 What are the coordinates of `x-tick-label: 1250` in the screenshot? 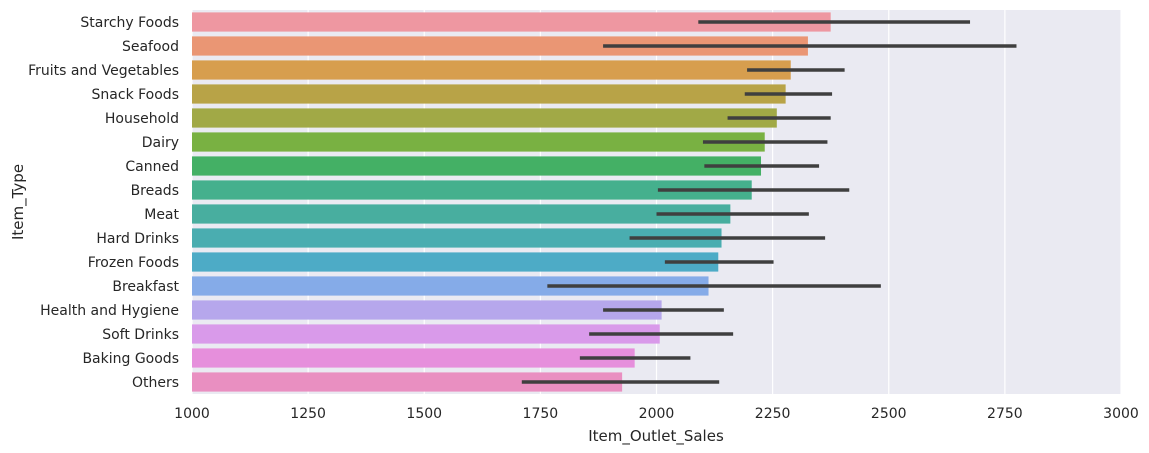 It's located at (308, 414).